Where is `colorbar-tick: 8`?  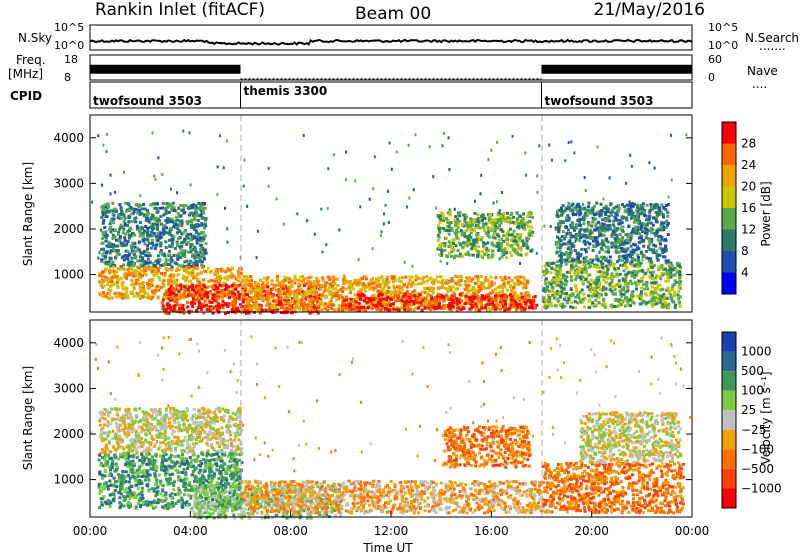
colorbar-tick: 8 is located at coordinates (745, 251).